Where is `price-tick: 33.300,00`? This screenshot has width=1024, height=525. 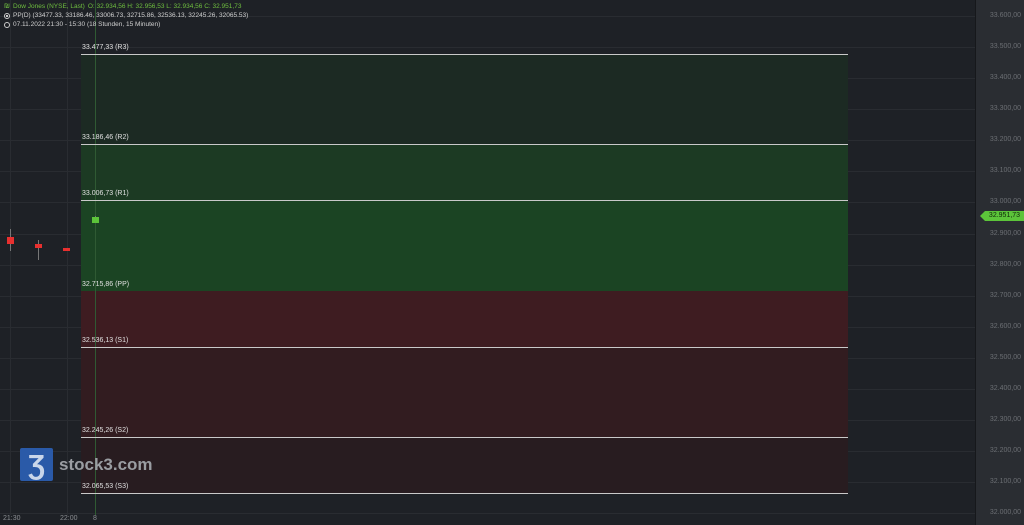
price-tick: 33.300,00 is located at coordinates (1005, 109).